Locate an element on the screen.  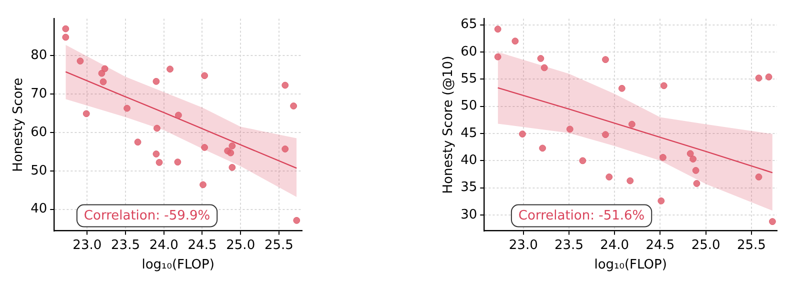
y-tick-label: 30 is located at coordinates (469, 214).